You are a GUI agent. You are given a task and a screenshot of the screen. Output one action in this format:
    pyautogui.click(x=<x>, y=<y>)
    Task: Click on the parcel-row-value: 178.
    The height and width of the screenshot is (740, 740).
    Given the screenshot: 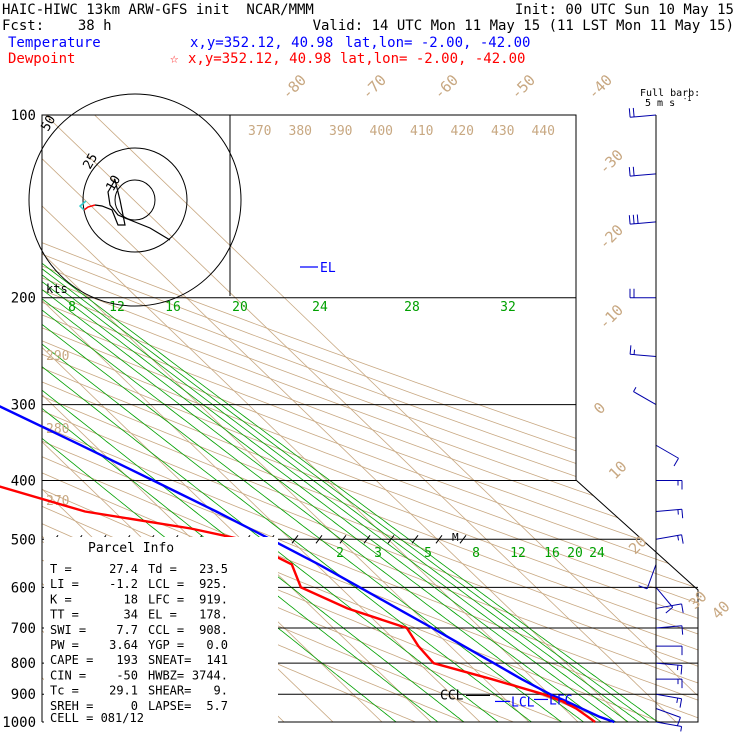 What is the action you would take?
    pyautogui.click(x=213, y=615)
    